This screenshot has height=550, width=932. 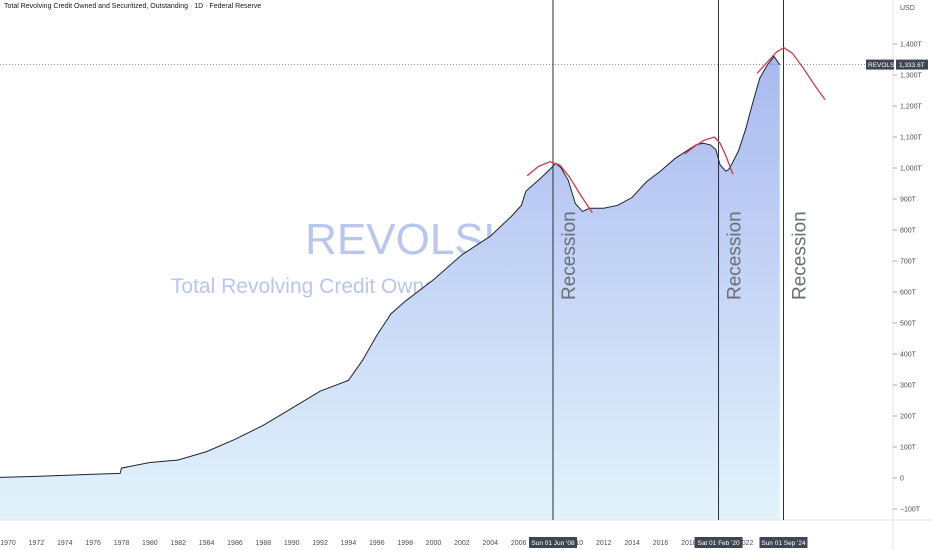 I want to click on x-tick-label: 1994, so click(x=349, y=543).